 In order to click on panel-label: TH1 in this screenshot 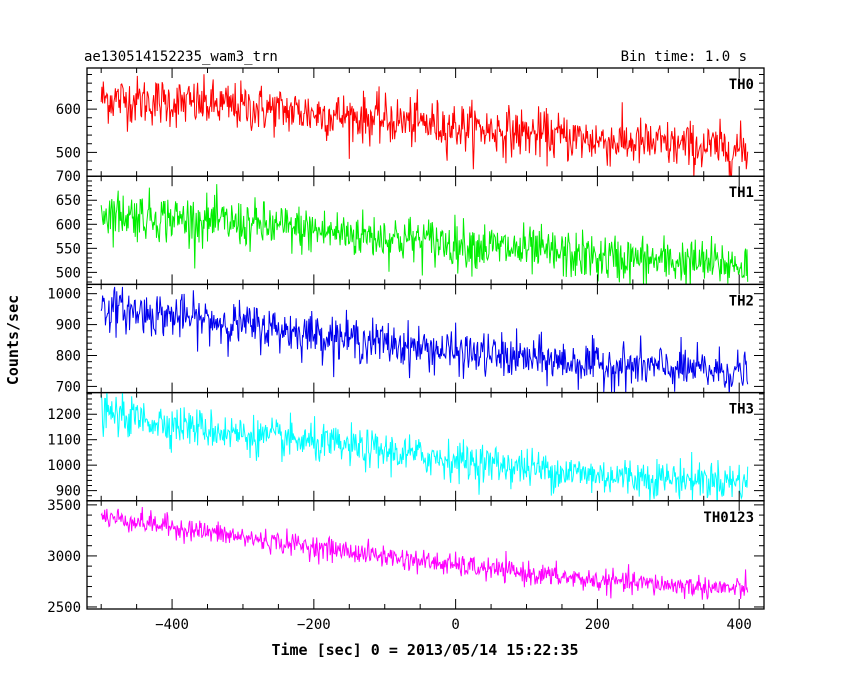, I will do `click(741, 193)`.